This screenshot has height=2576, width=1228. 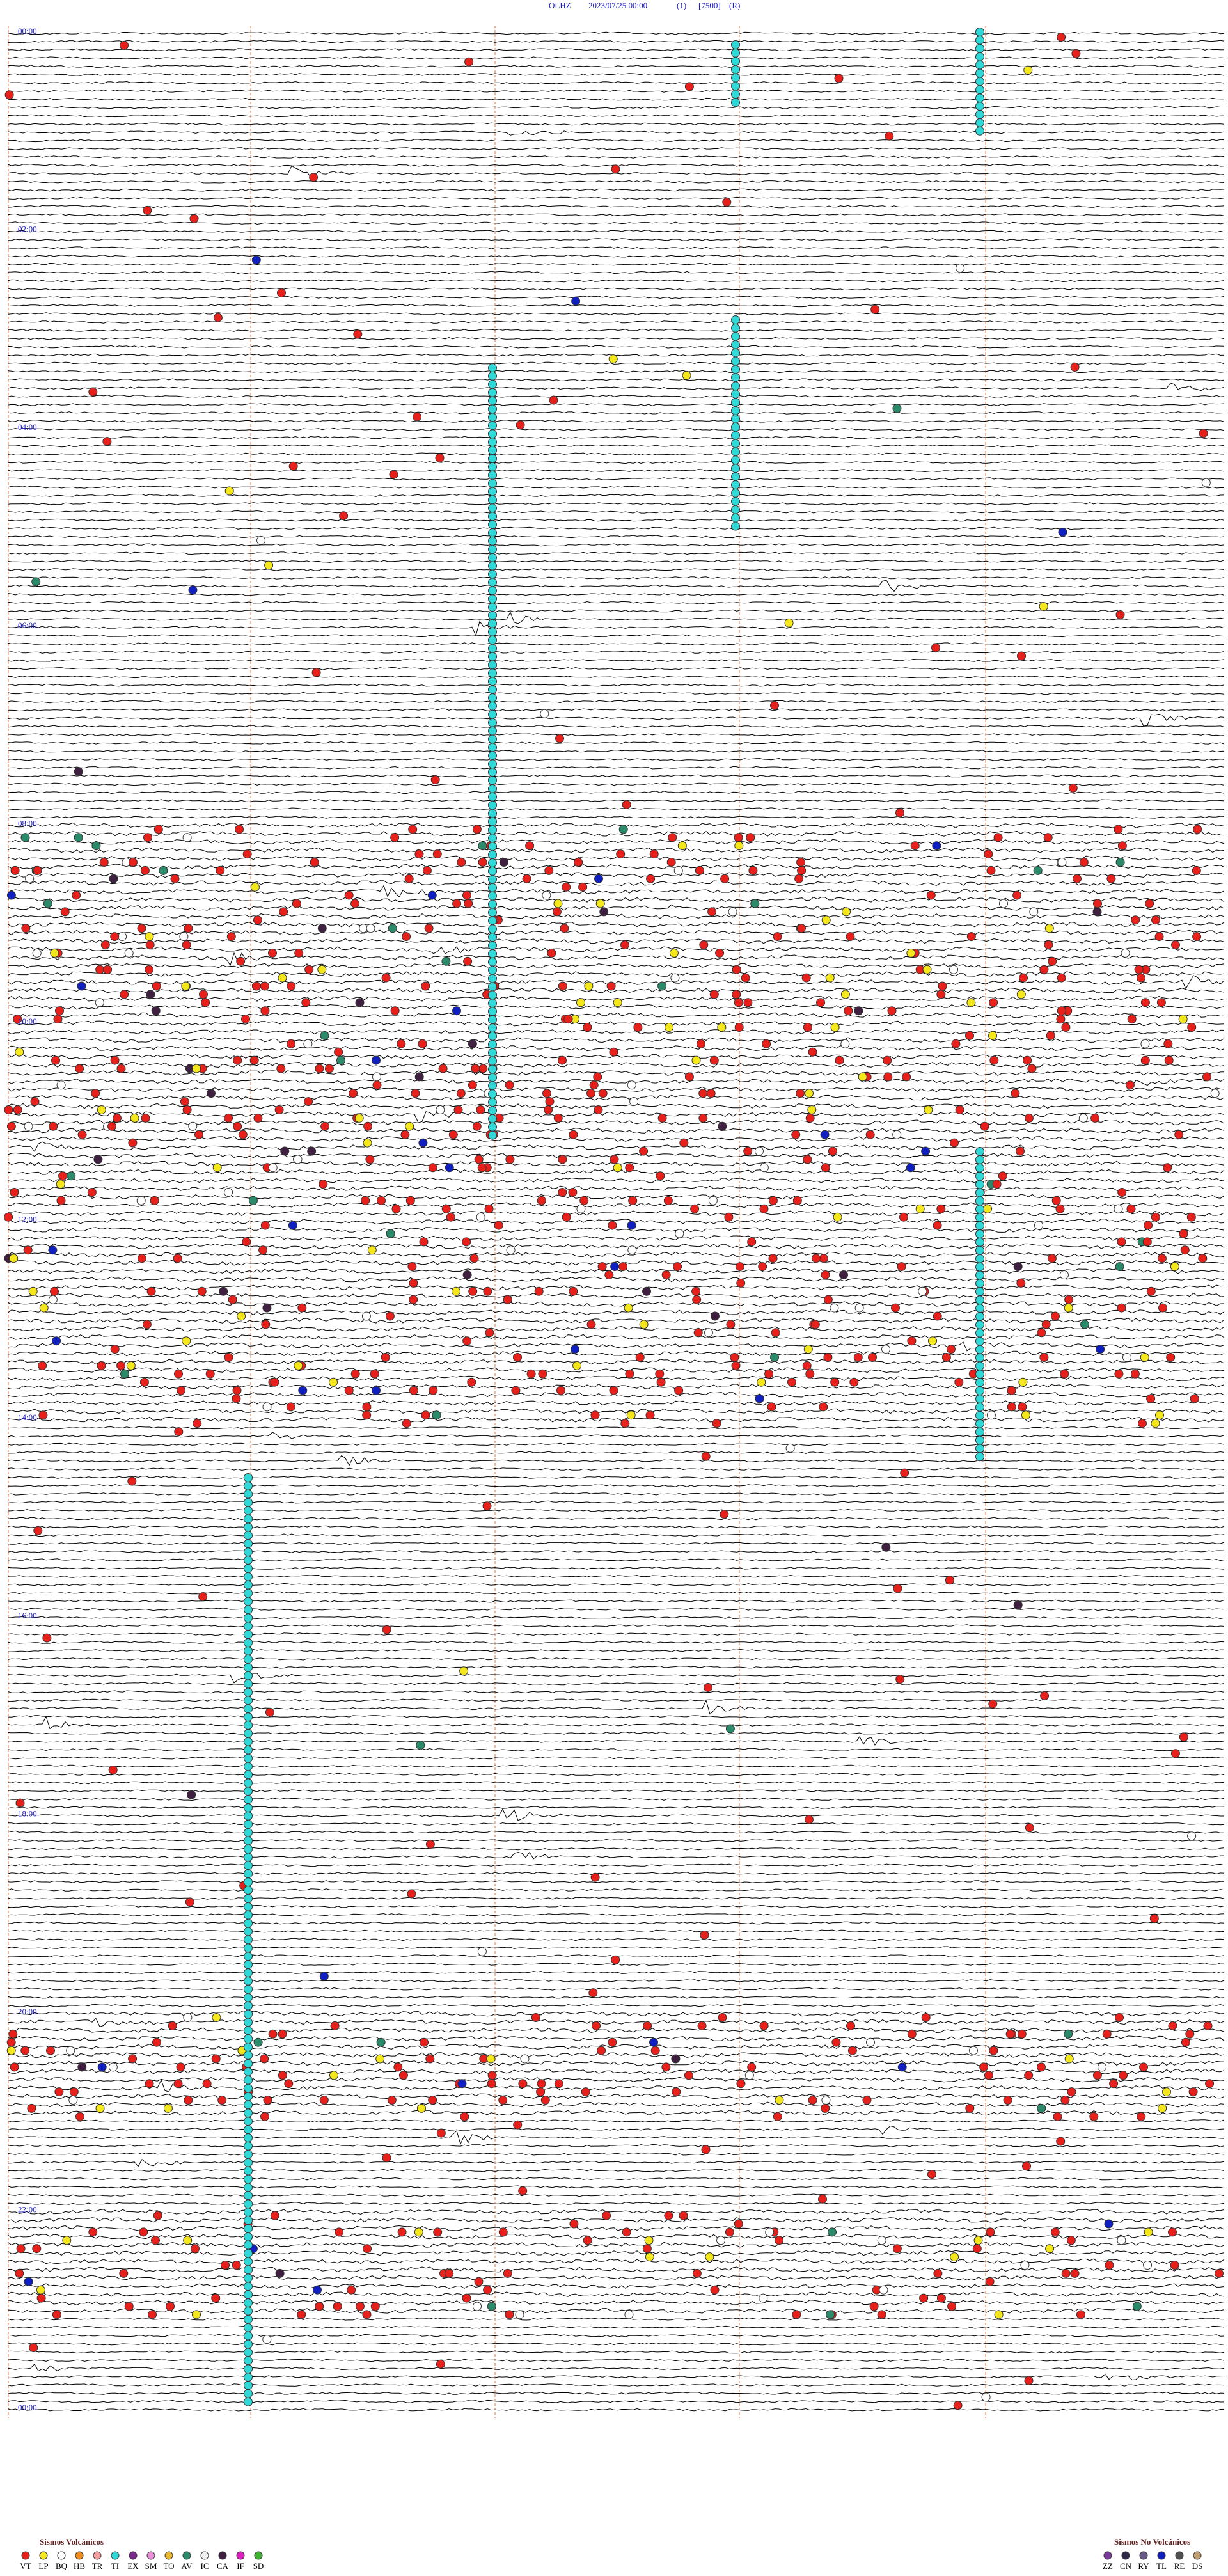 I want to click on scale: [7500], so click(x=709, y=5).